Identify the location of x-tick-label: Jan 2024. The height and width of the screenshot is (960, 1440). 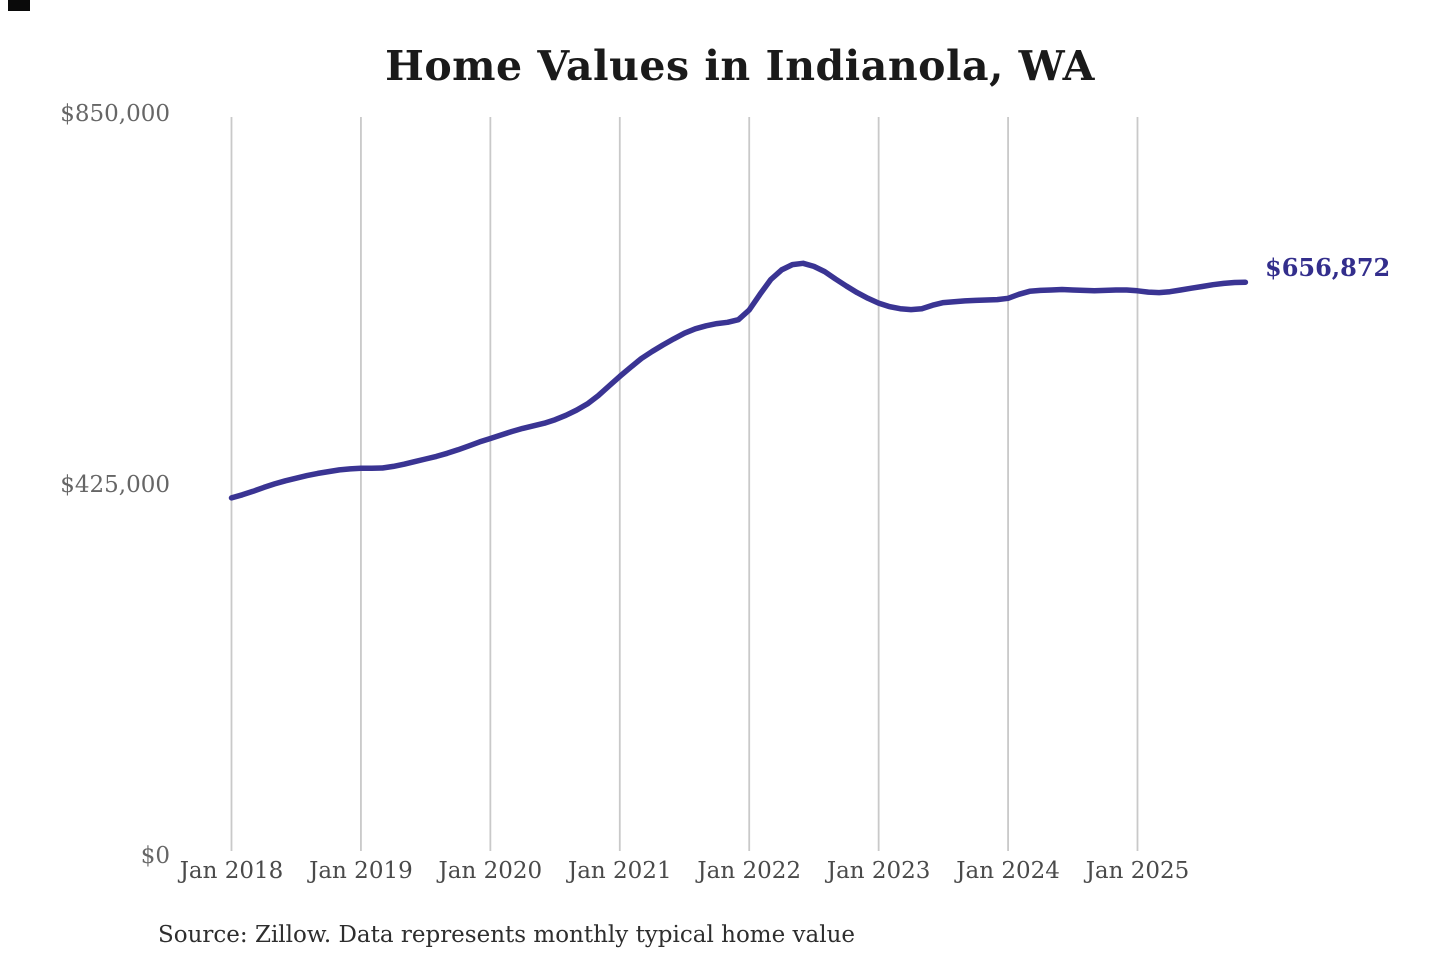
(1008, 871).